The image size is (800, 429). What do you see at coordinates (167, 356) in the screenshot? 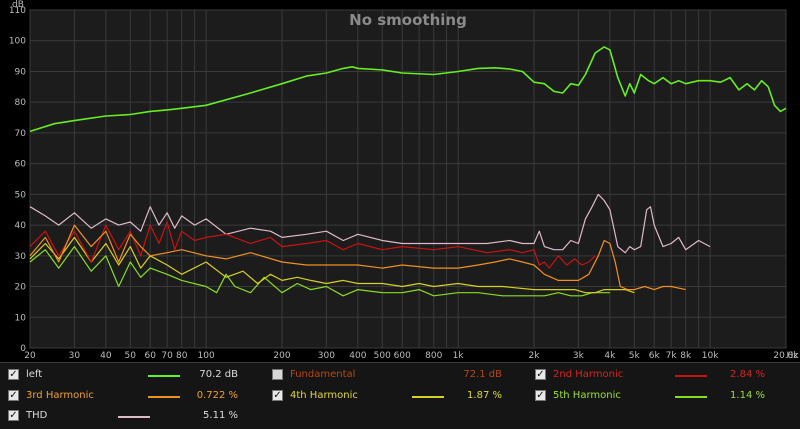
I see `x-tick-label: 70` at bounding box center [167, 356].